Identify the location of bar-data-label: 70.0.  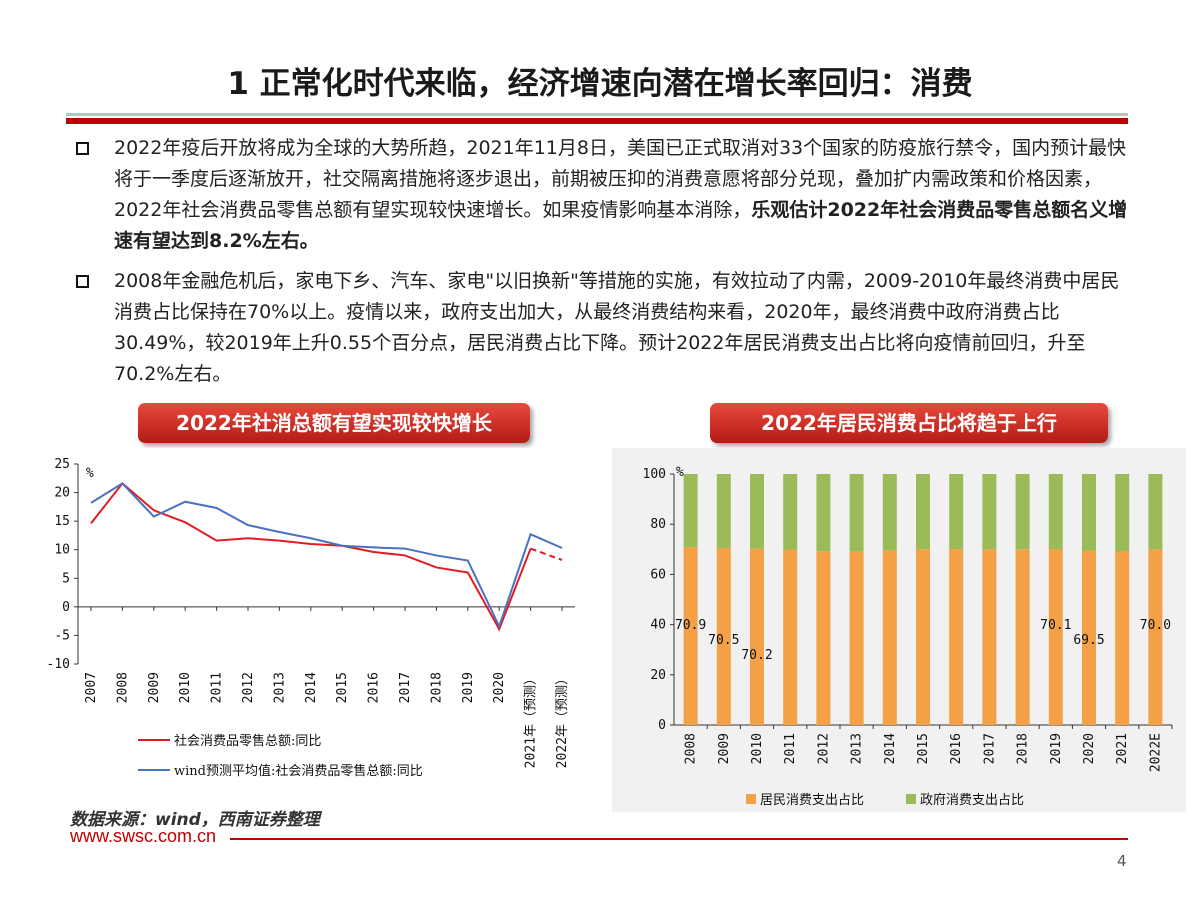
(1155, 625).